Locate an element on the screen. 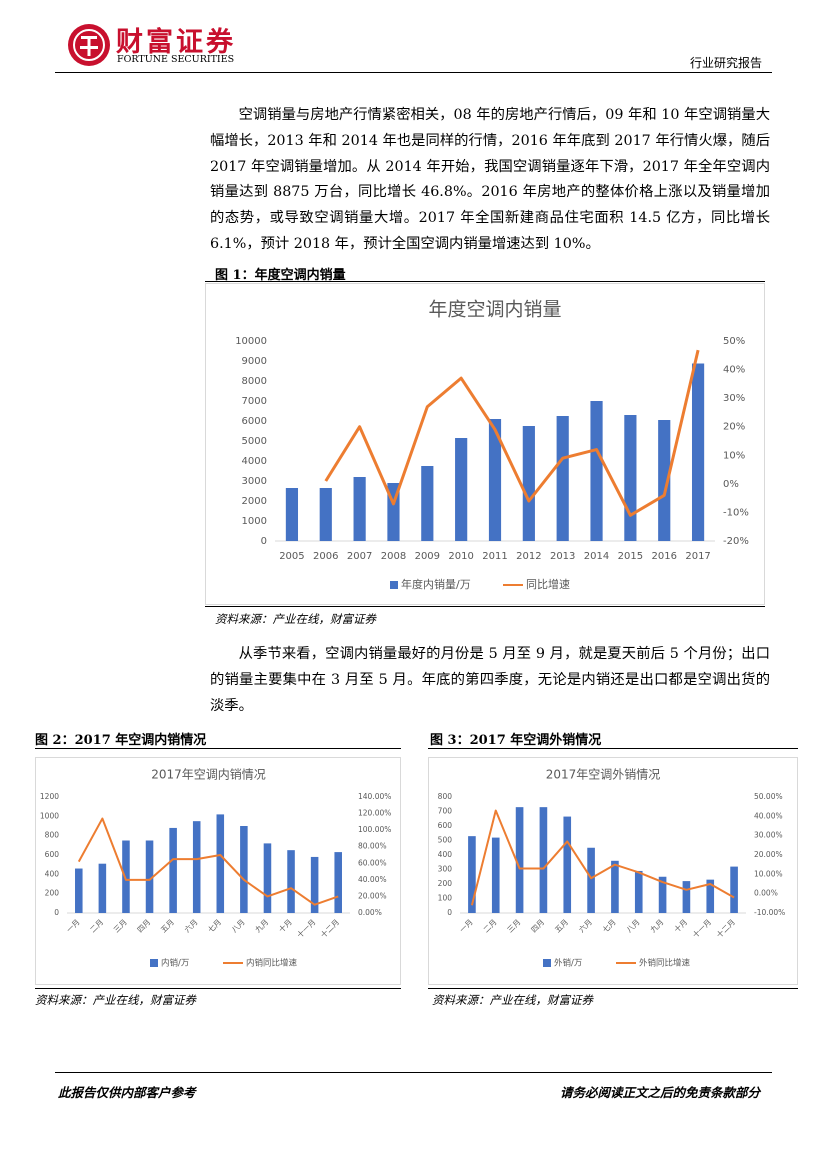 Image resolution: width=827 pixels, height=1169 pixels. x-tick-label: 2011 is located at coordinates (494, 556).